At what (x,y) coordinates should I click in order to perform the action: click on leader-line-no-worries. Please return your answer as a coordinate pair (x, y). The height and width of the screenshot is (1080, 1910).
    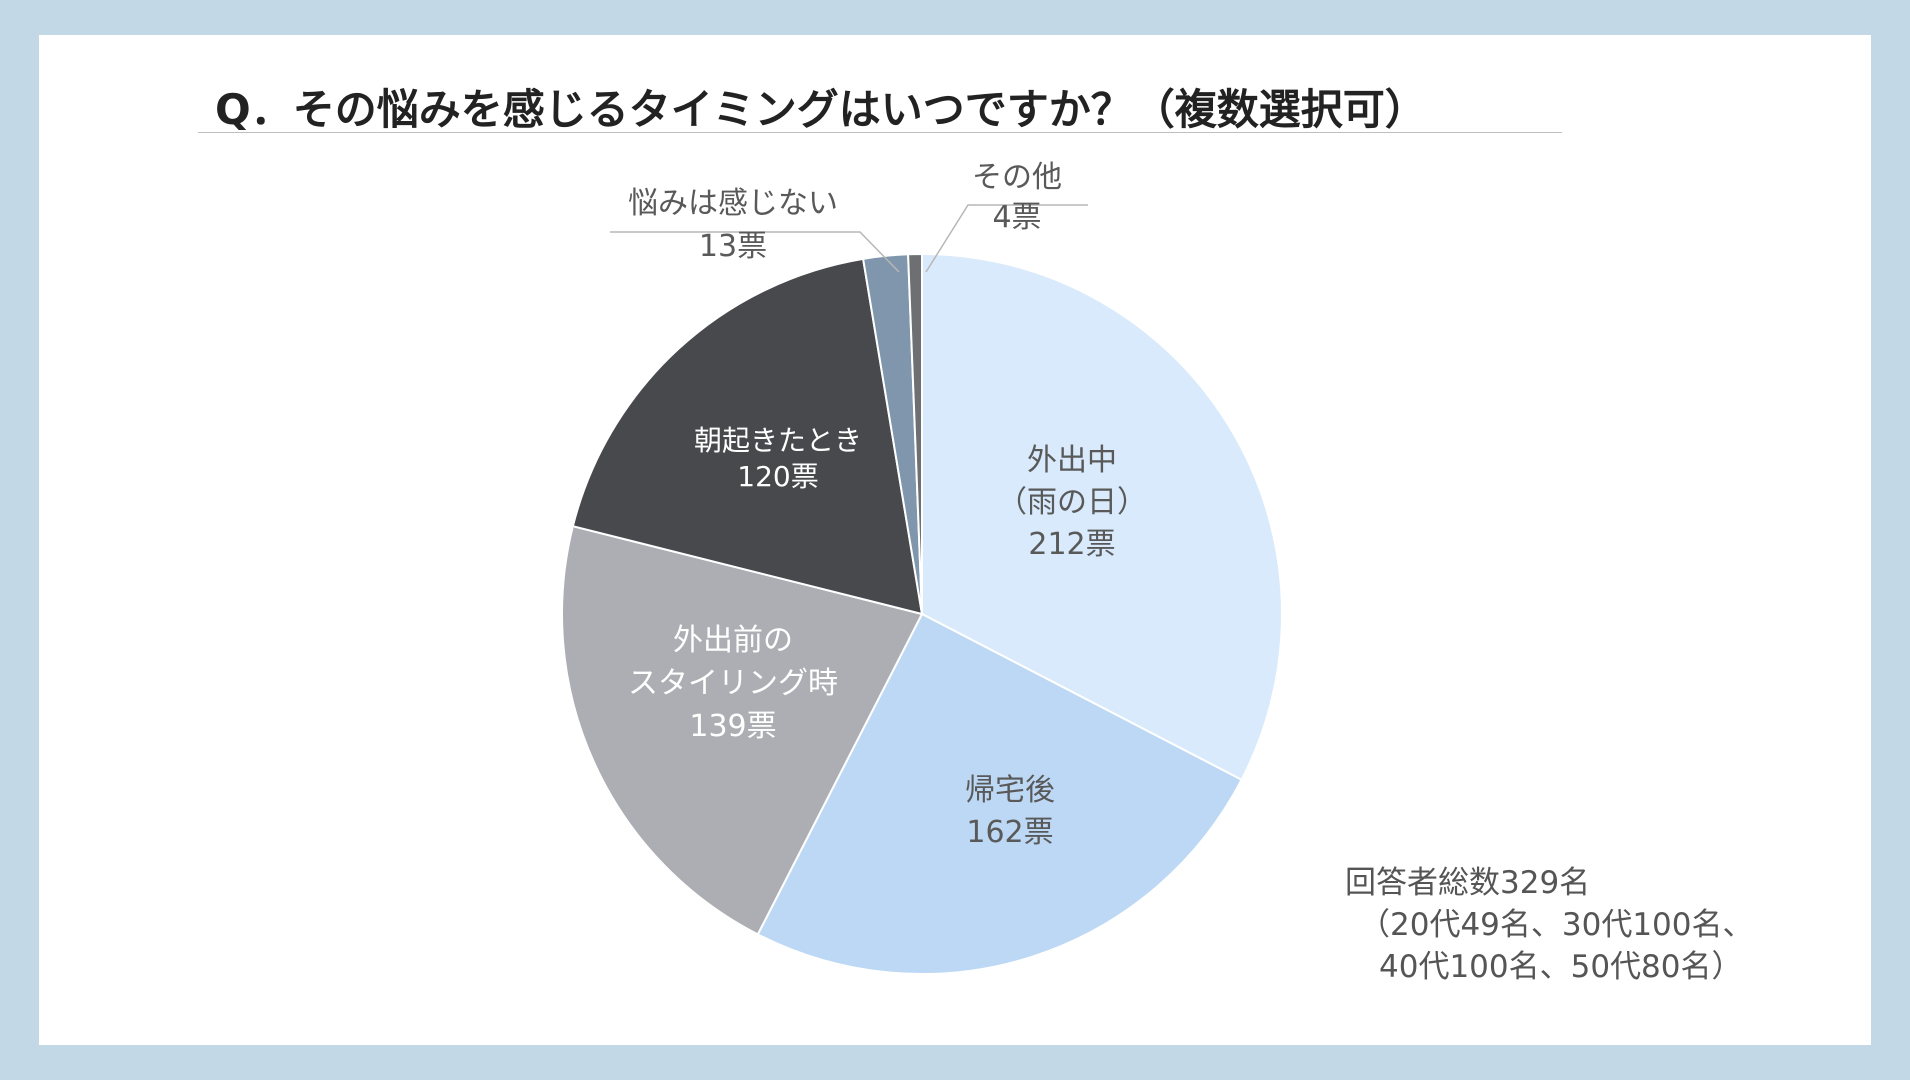
    Looking at the image, I should click on (755, 252).